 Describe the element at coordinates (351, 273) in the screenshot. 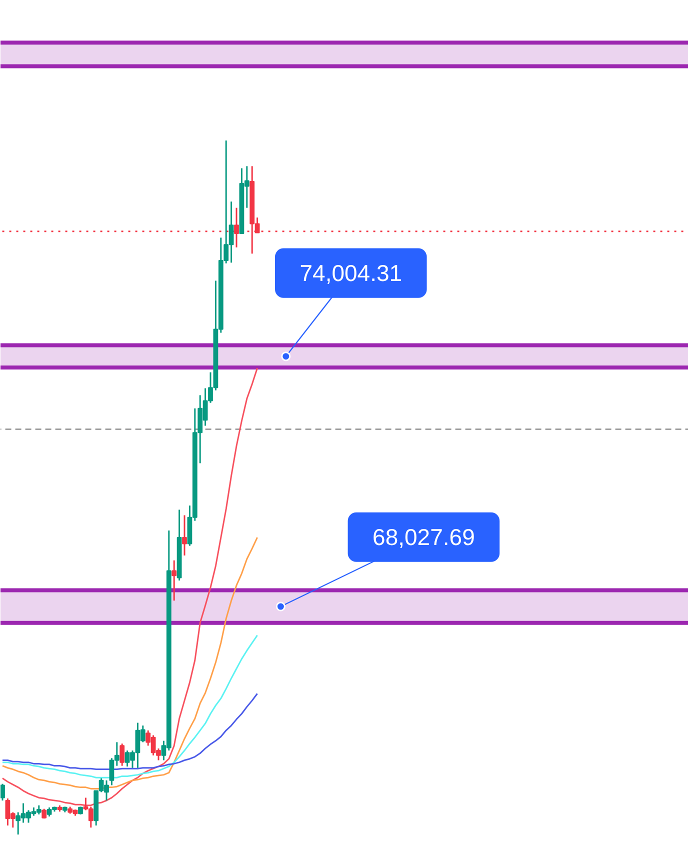

I see `band-label: 74,004.31` at that location.